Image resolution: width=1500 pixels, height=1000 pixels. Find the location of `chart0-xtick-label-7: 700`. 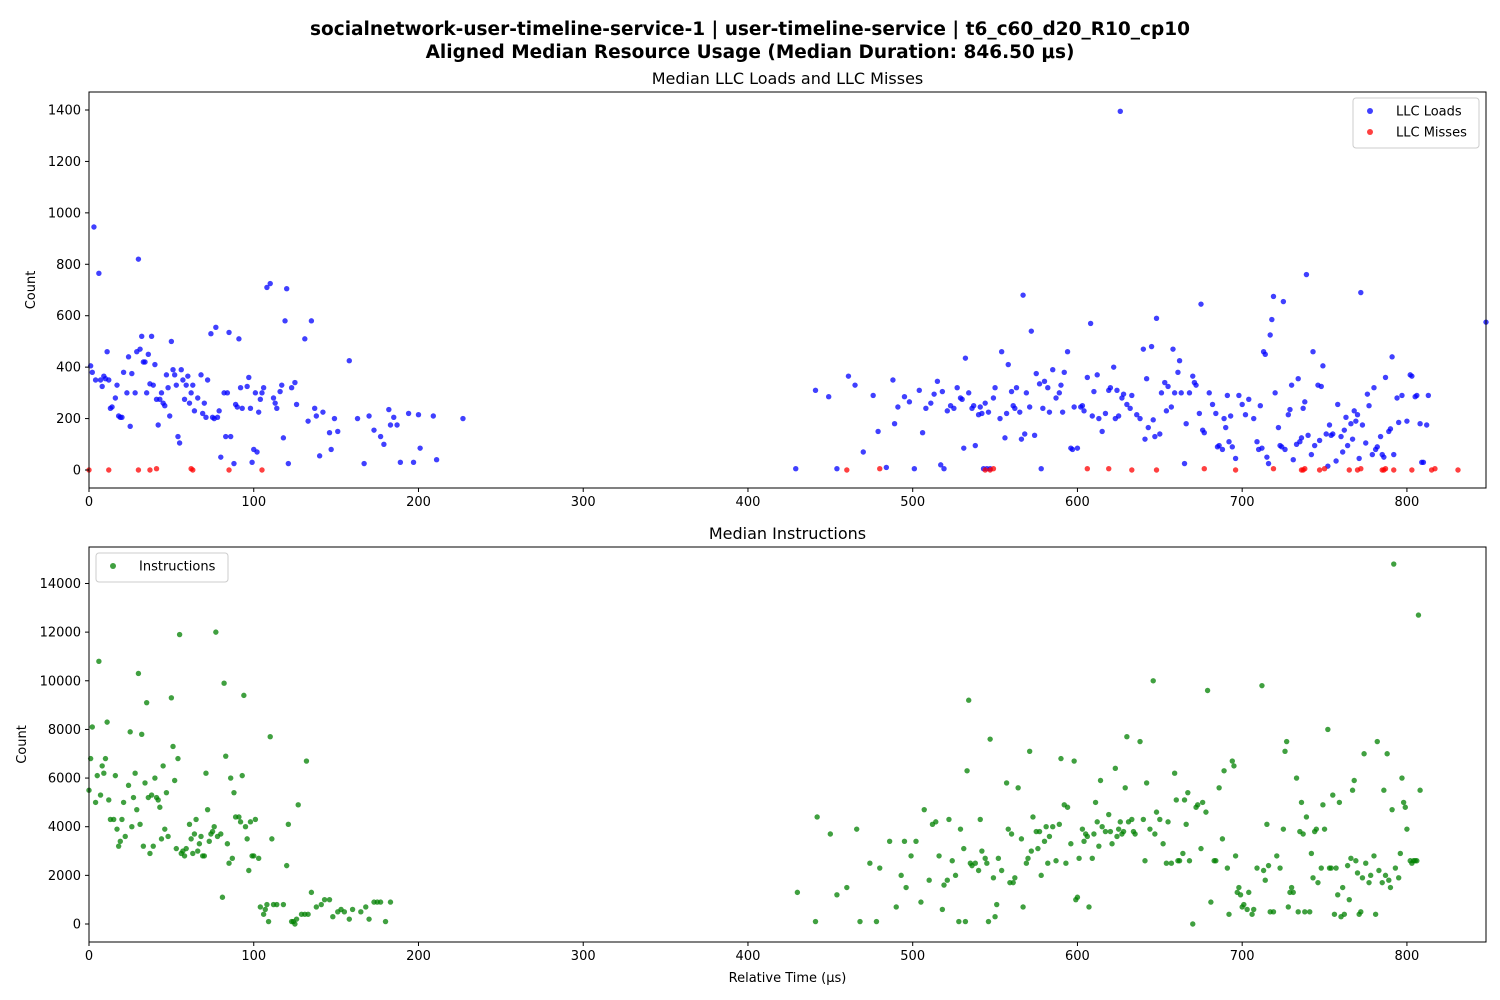

chart0-xtick-label-7: 700 is located at coordinates (1242, 502).